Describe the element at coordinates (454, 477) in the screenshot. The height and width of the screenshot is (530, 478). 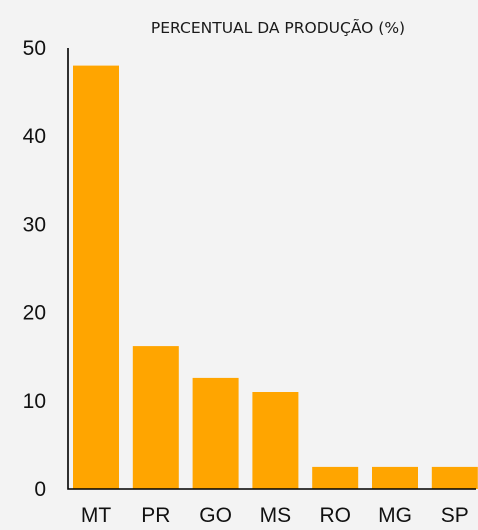
I see `bar-sp` at that location.